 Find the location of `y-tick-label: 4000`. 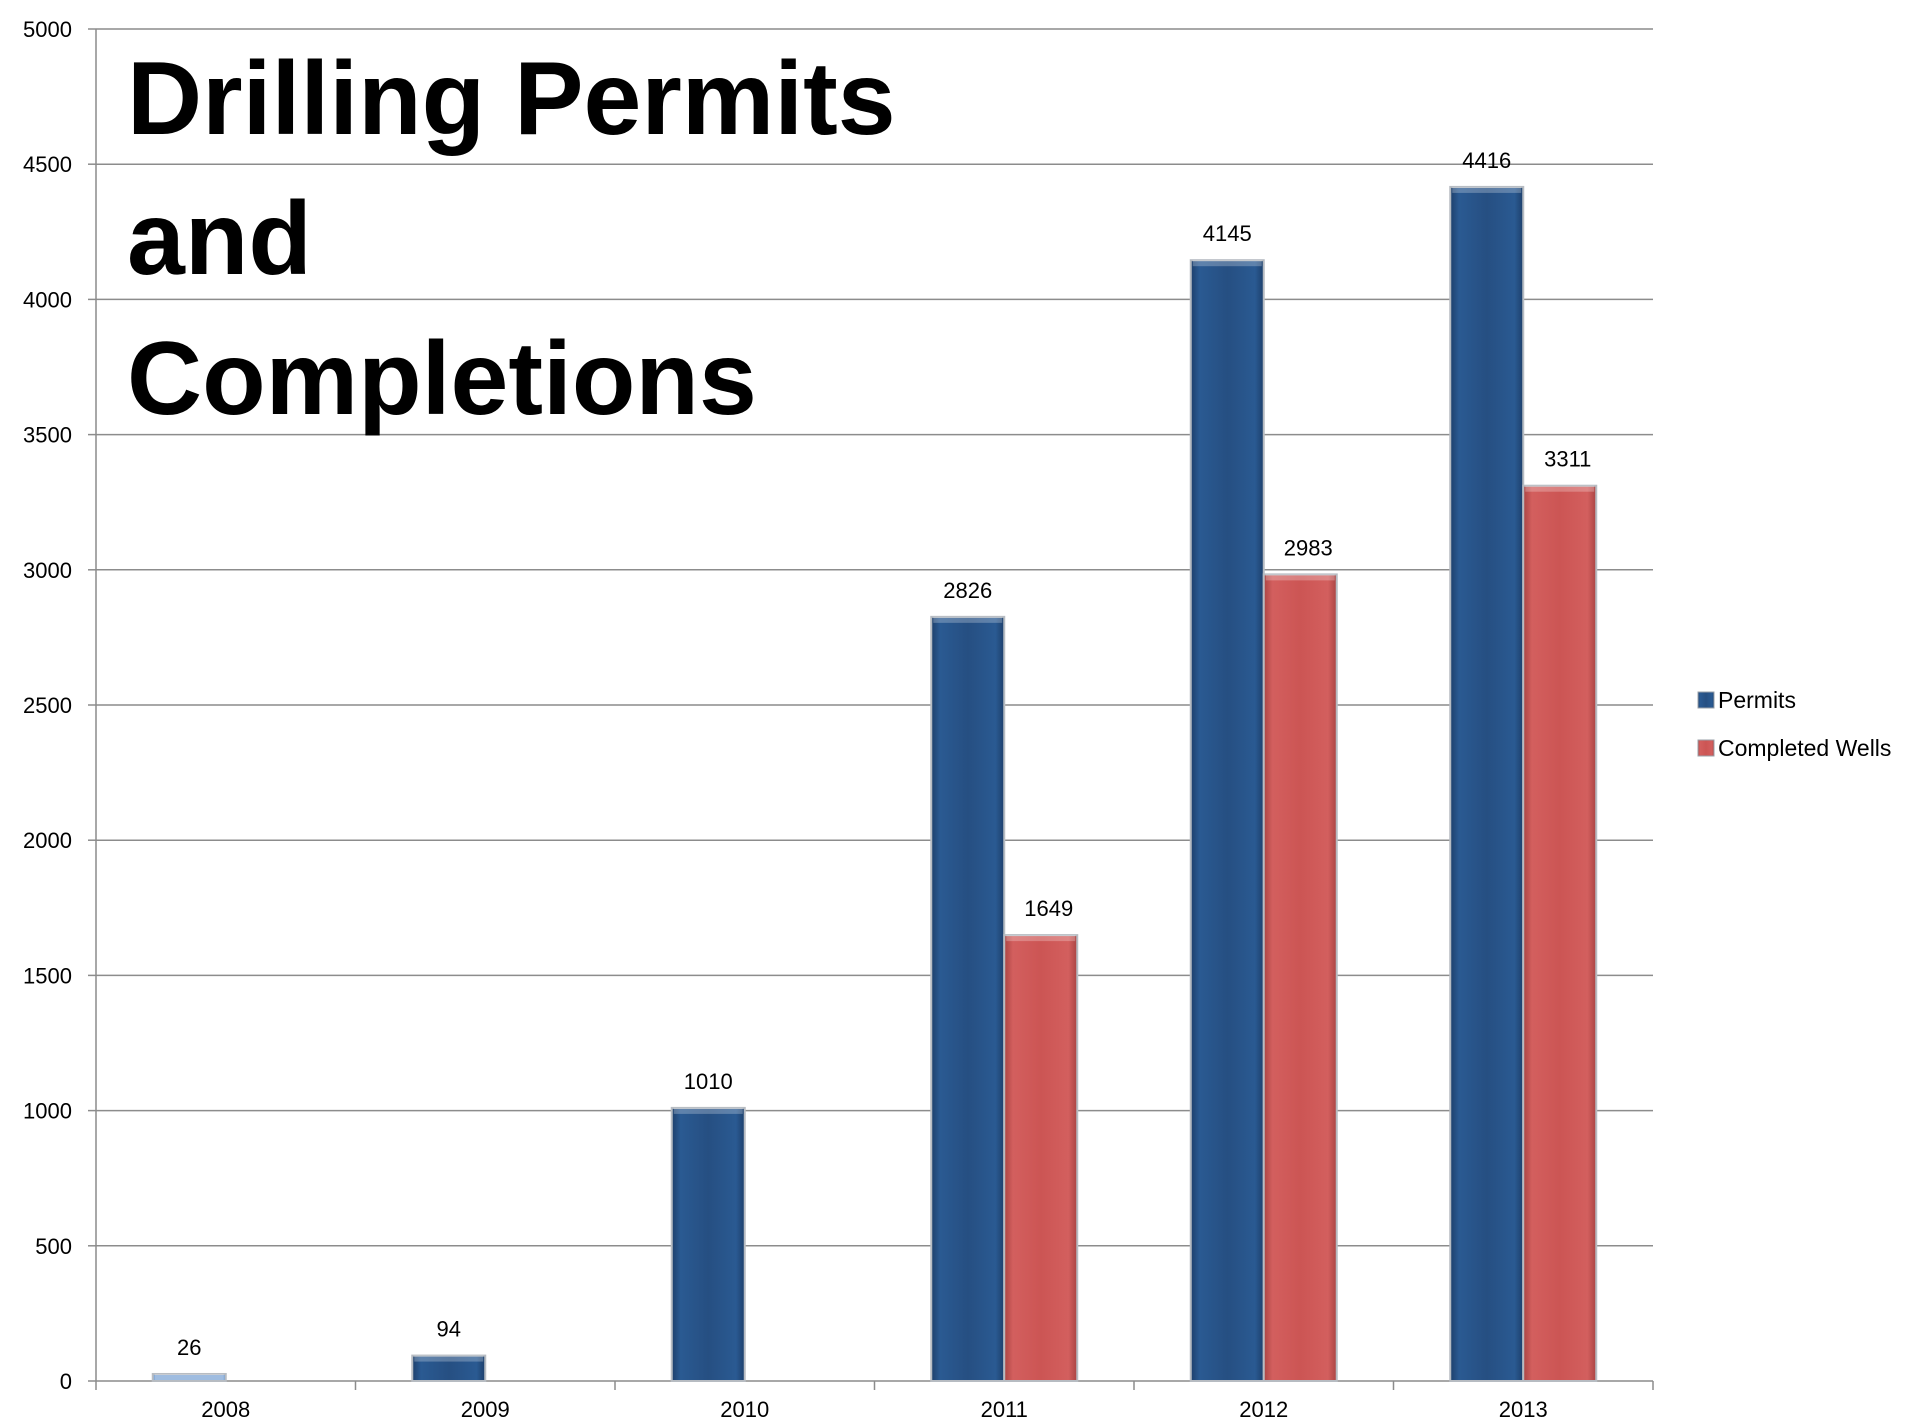

y-tick-label: 4000 is located at coordinates (47, 299).